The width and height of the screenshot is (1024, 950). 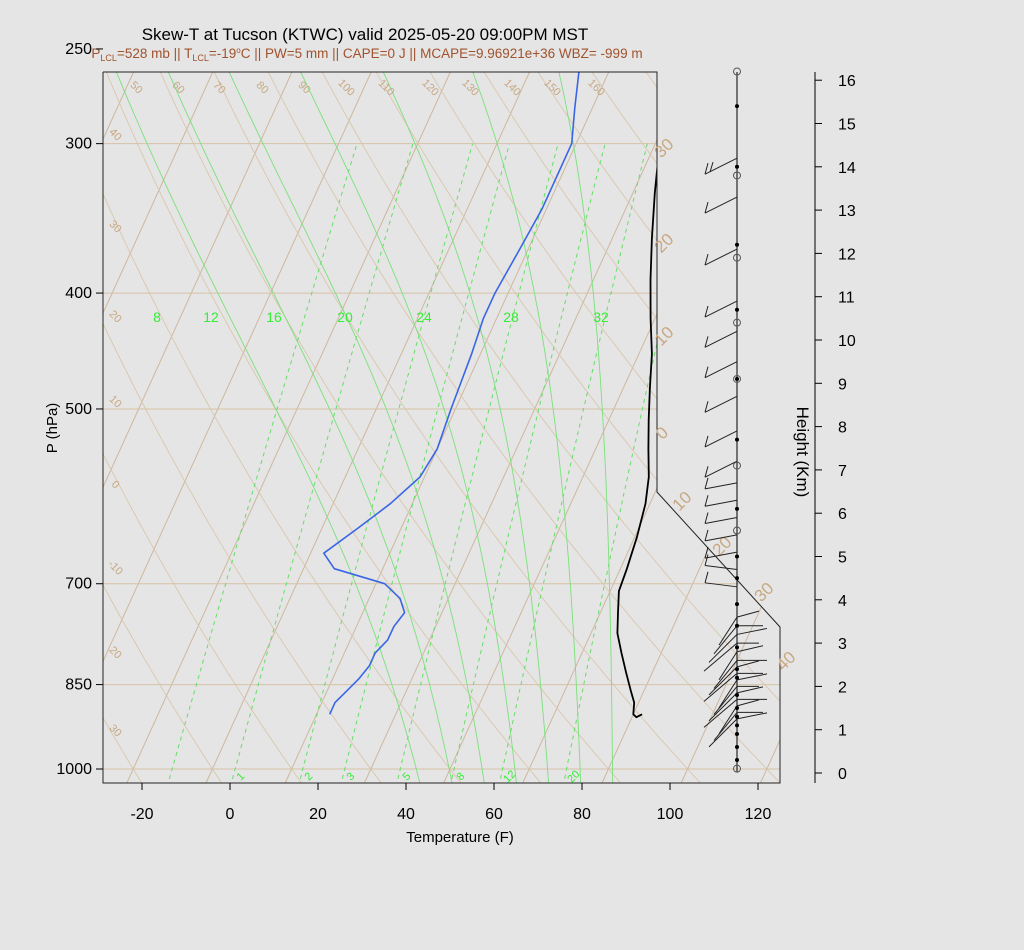 What do you see at coordinates (846, 298) in the screenshot?
I see `height-tick-label: 11` at bounding box center [846, 298].